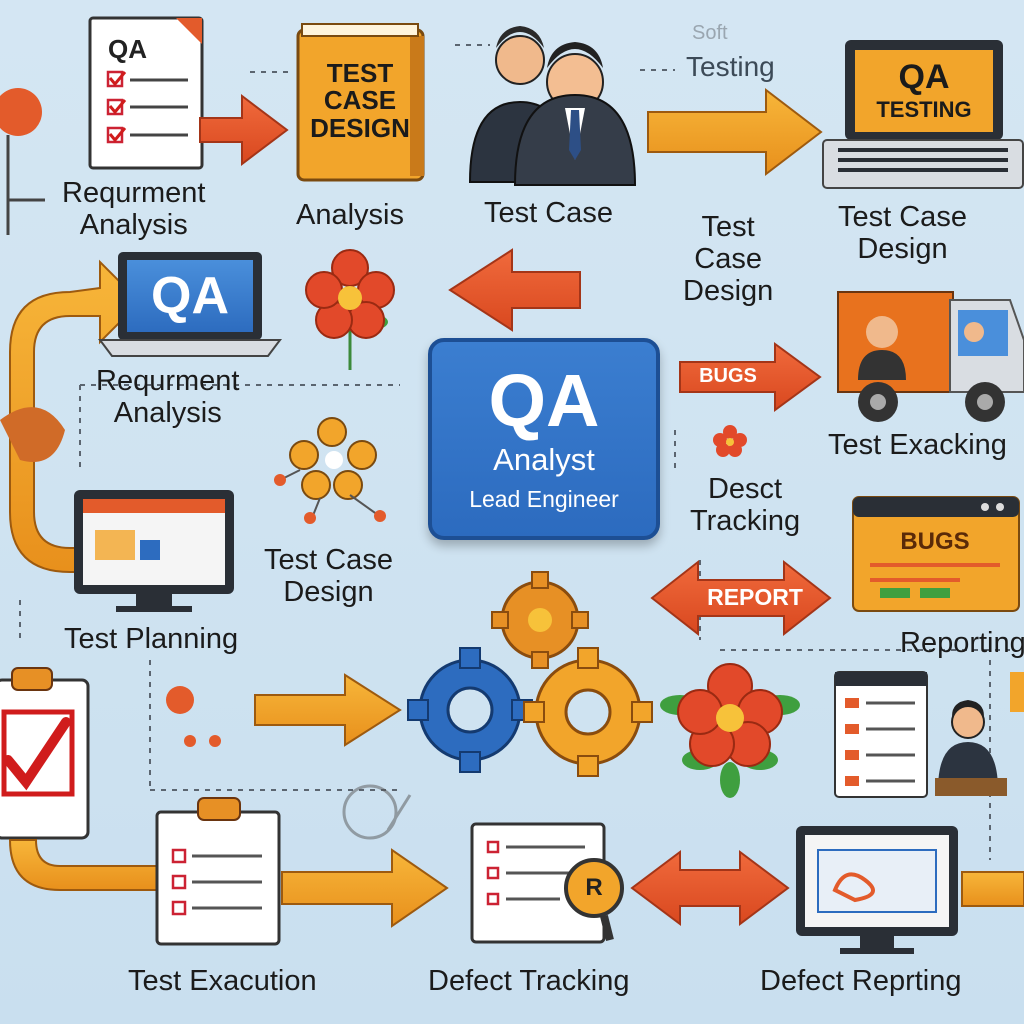 The image size is (1024, 1024). What do you see at coordinates (924, 90) in the screenshot?
I see `laptop-screen-text: QA TESTING` at bounding box center [924, 90].